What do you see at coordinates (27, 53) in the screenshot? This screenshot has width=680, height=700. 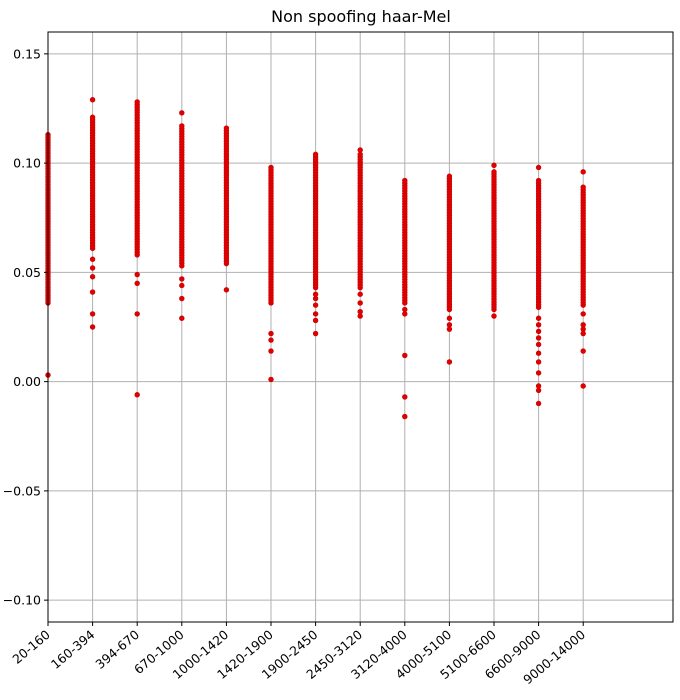 I see `y-tick-label: 0.15` at bounding box center [27, 53].